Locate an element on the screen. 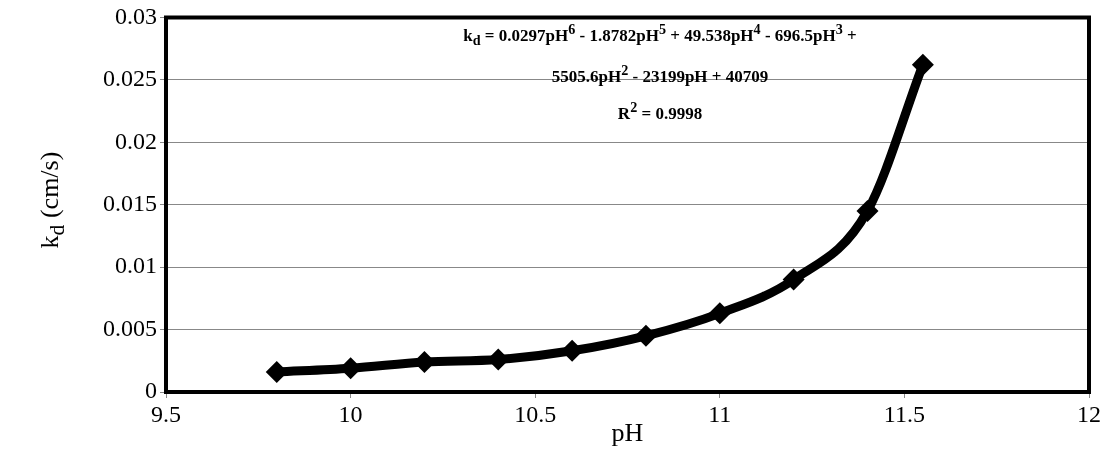  x-tick-label: 12 is located at coordinates (1089, 413).